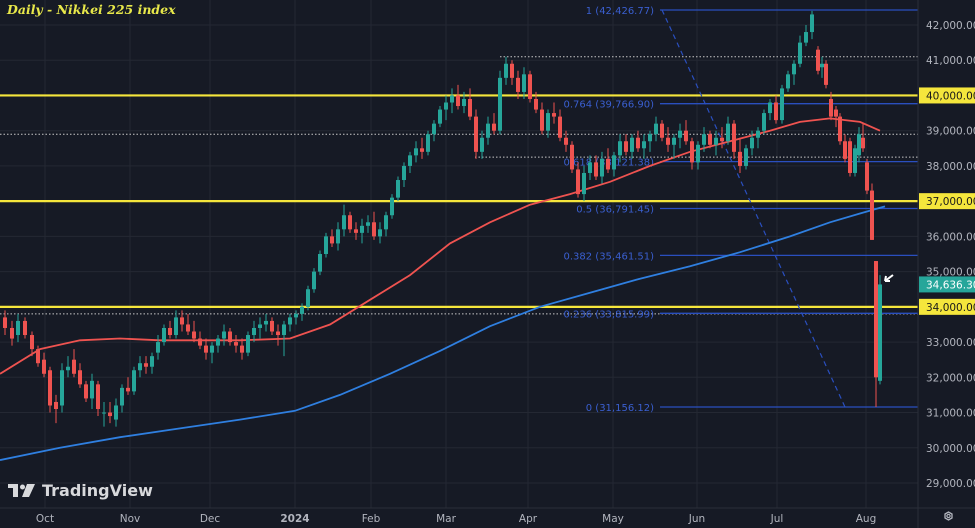  Describe the element at coordinates (950, 285) in the screenshot. I see `svg-text: 34,636.30` at that location.